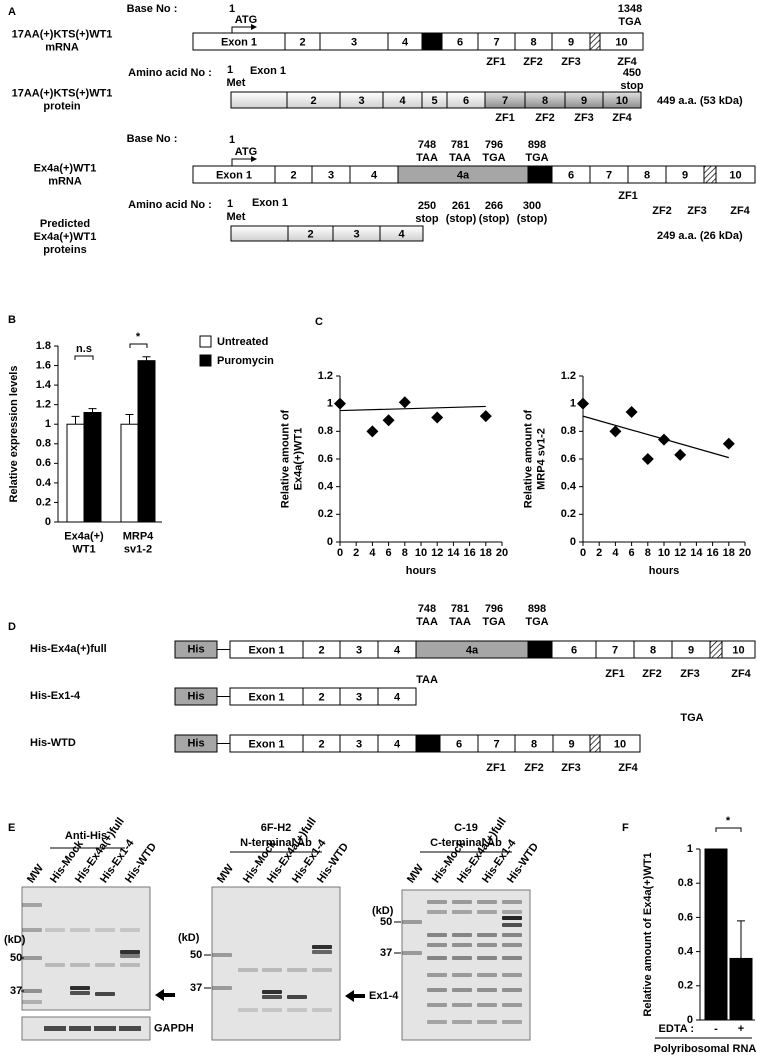 Image resolution: width=757 pixels, height=1056 pixels. What do you see at coordinates (254, 159) in the screenshot?
I see `arrow-head` at bounding box center [254, 159].